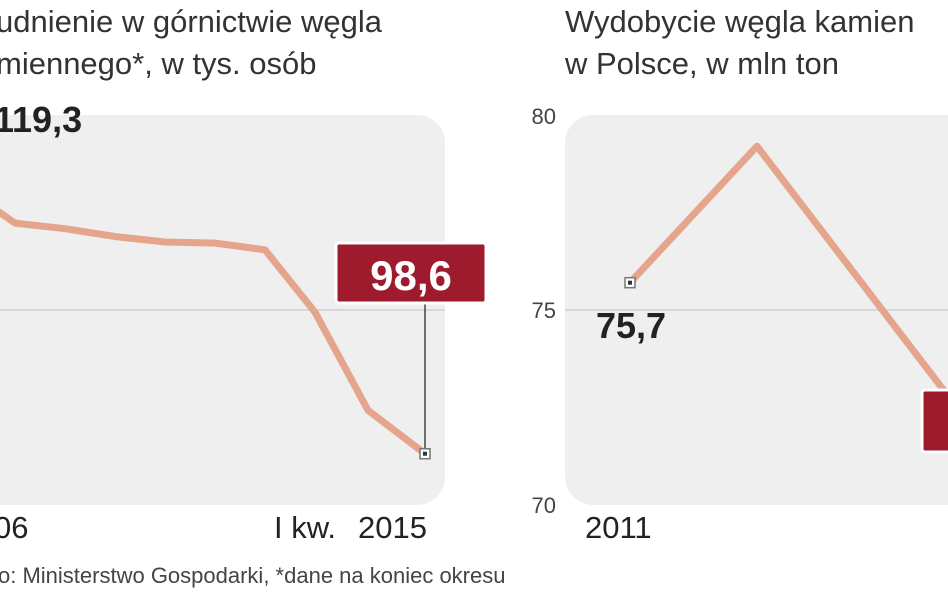  What do you see at coordinates (544, 310) in the screenshot?
I see `chart2-y-tick-75: 75` at bounding box center [544, 310].